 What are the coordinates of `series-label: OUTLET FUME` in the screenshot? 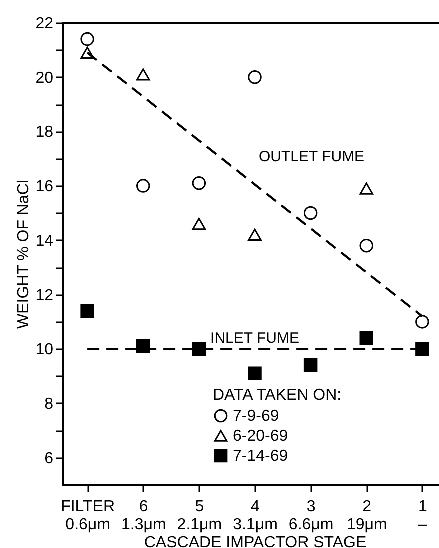 It's located at (312, 157).